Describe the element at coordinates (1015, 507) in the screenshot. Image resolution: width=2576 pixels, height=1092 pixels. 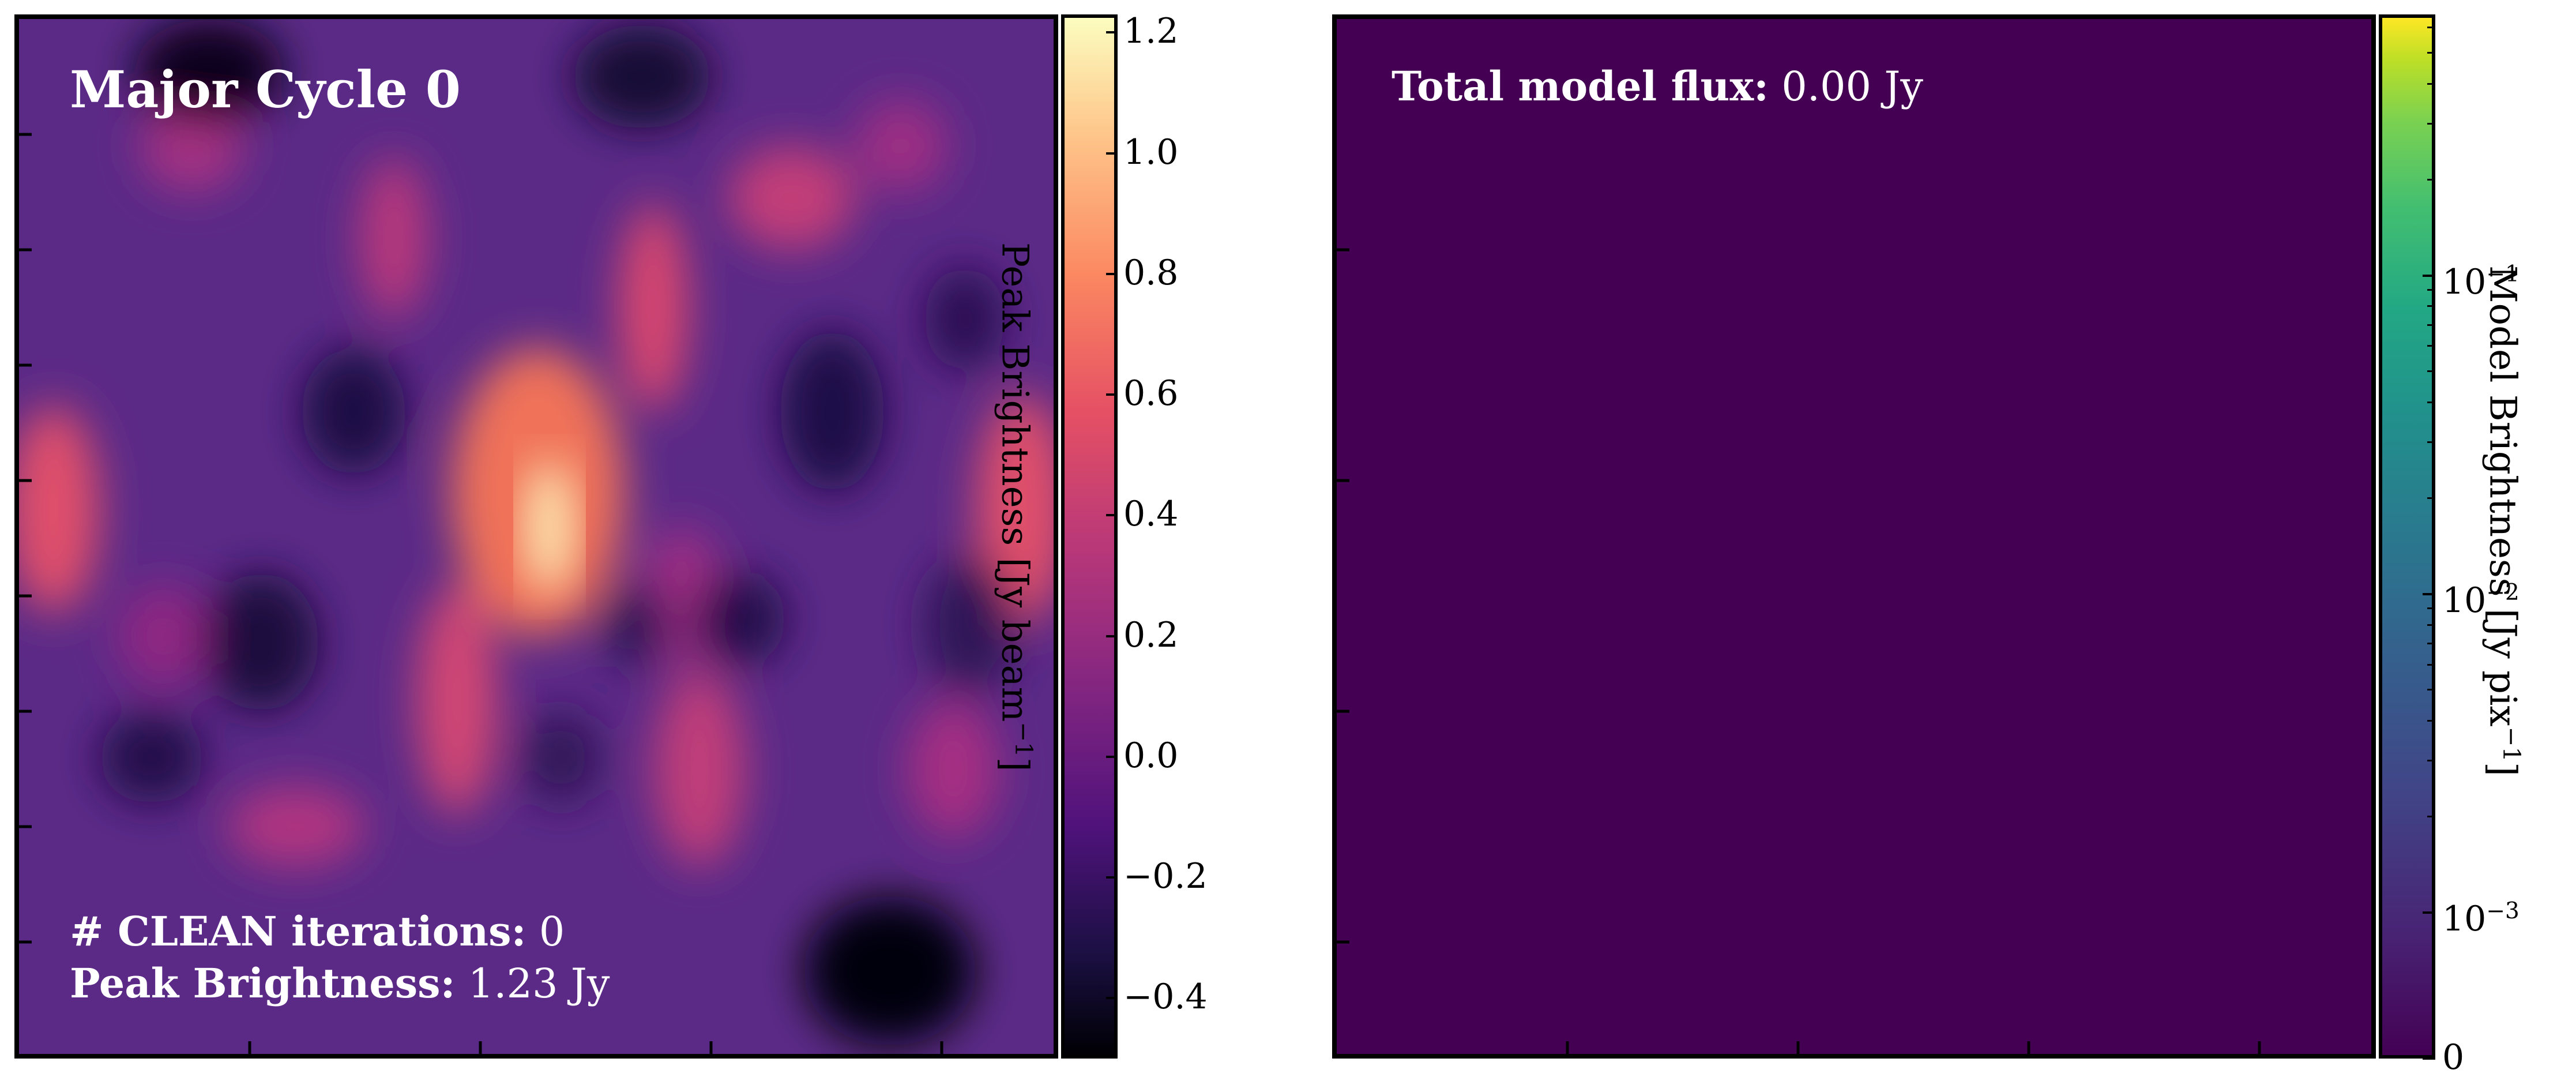
I see `peak-brightness-colorbar-label: Peak Brightness [Jy beam−1]` at that location.